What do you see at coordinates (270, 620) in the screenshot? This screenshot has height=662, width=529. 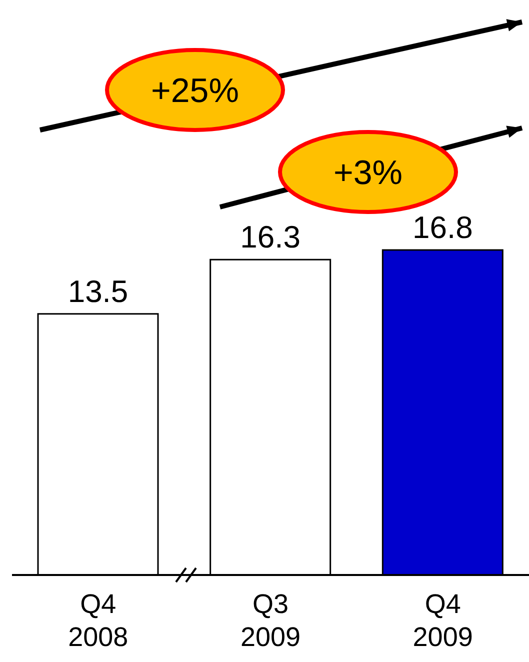 I see `x-tick-label: Q3 2009` at bounding box center [270, 620].